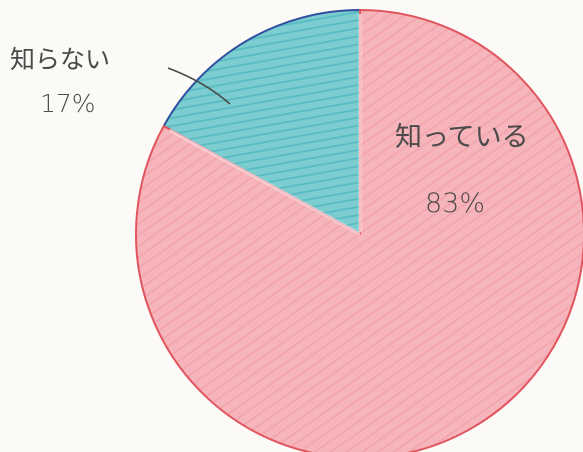 The height and width of the screenshot is (452, 583). Describe the element at coordinates (199, 86) in the screenshot. I see `leader-line` at that location.